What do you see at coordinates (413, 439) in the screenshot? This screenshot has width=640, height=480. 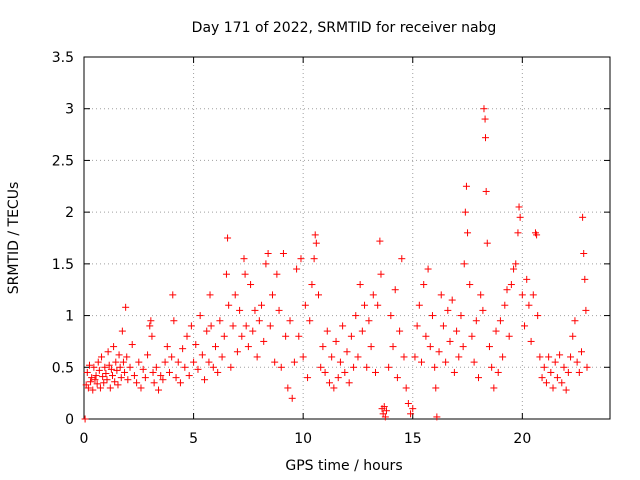 I see `x-tick-label: 15` at bounding box center [413, 439].